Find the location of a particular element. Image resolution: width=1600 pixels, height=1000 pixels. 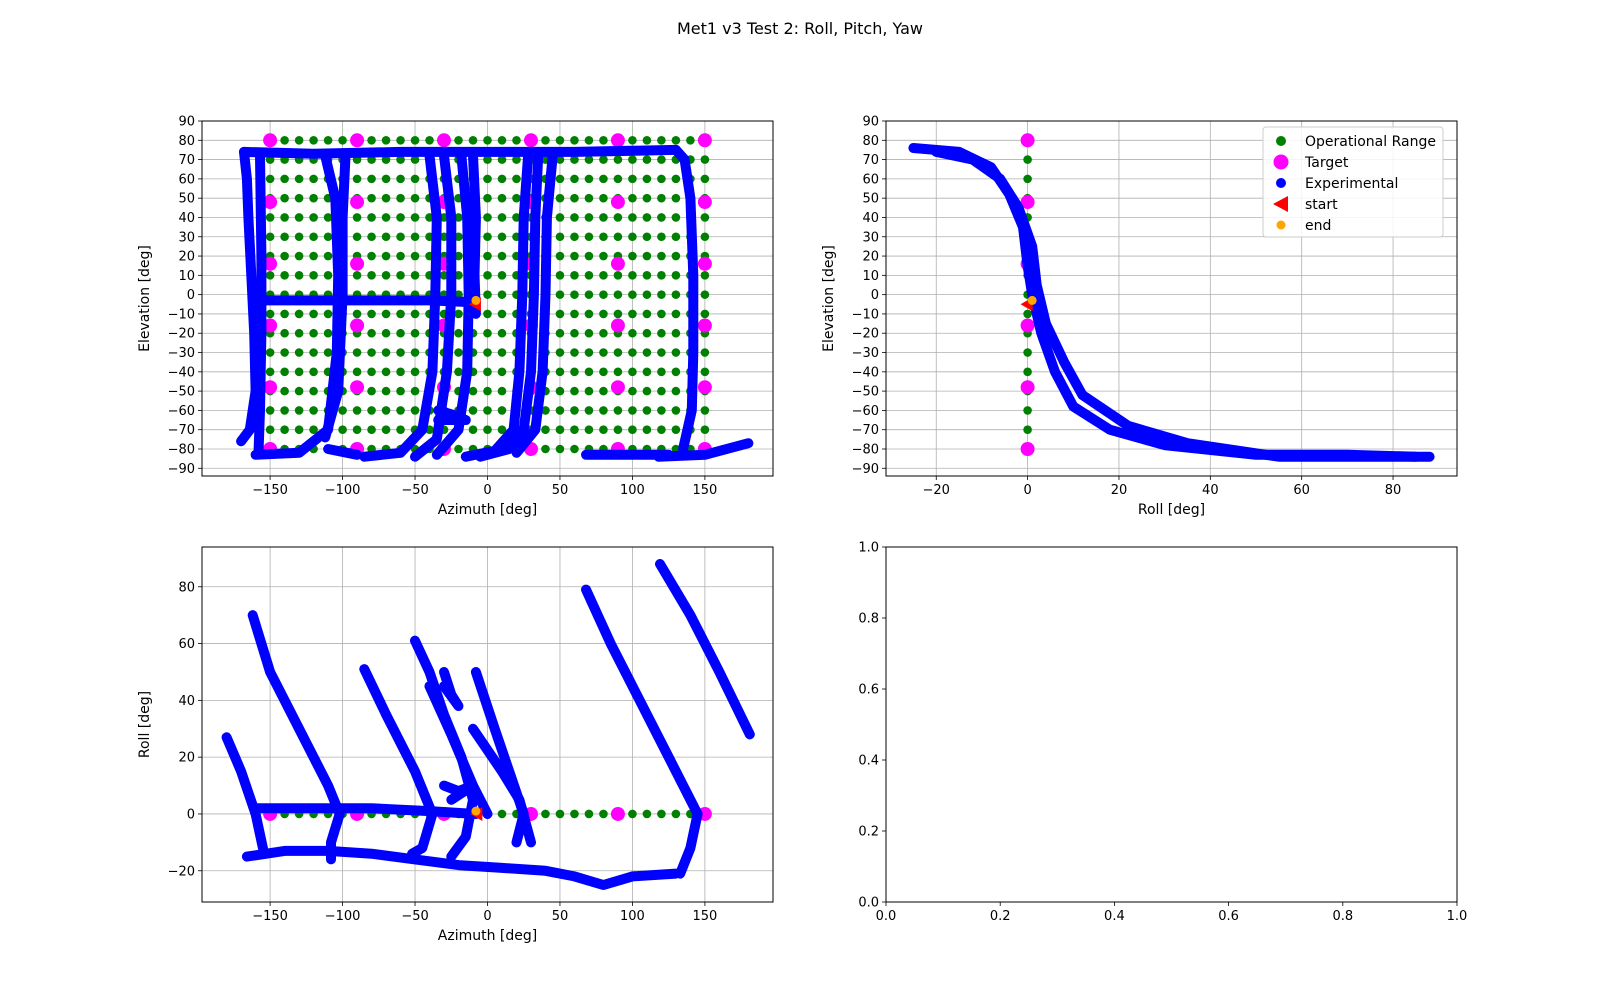

end-marker is located at coordinates (476, 811).